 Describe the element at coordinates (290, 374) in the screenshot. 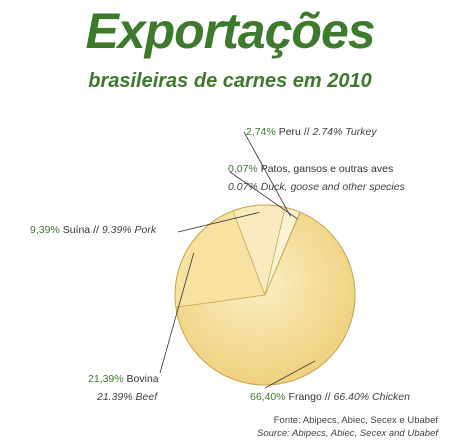

I see `leader-chicken` at that location.